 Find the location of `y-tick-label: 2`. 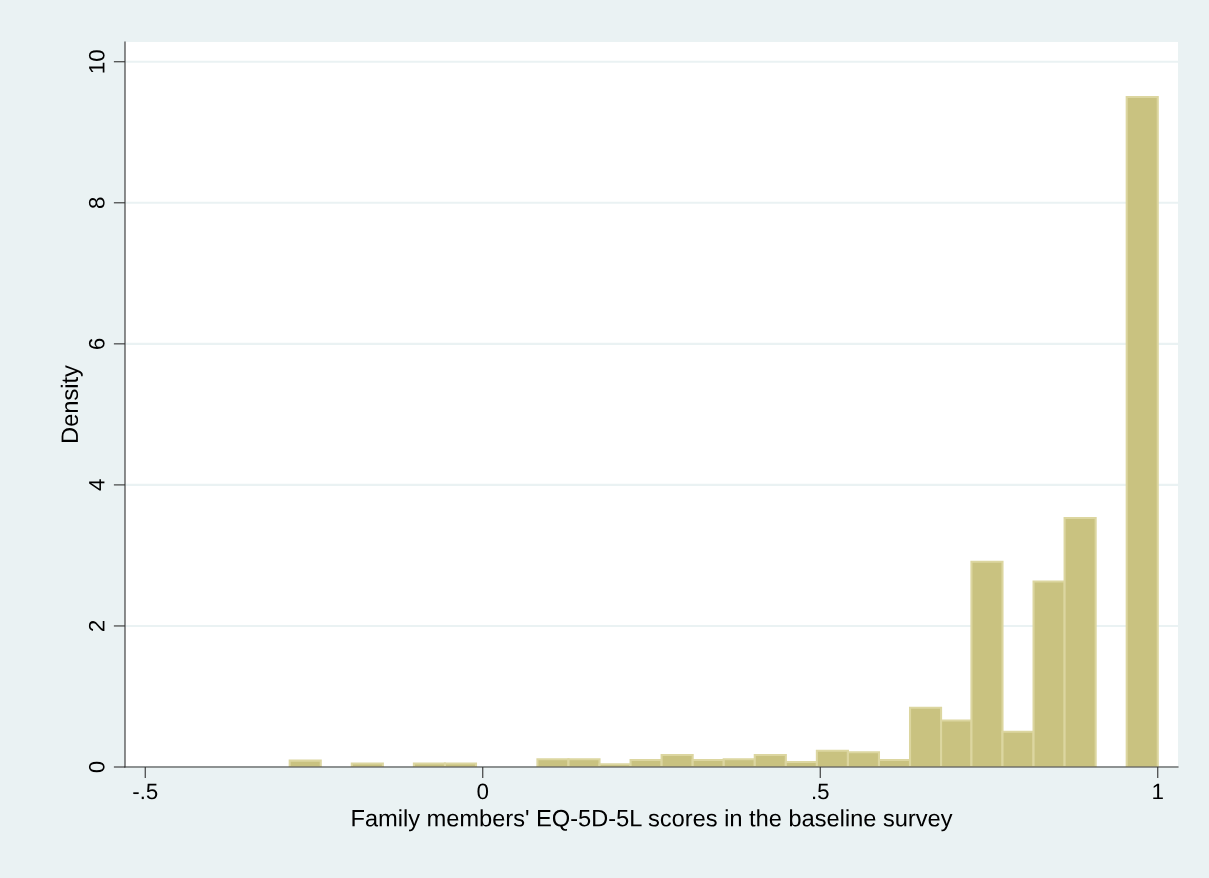

y-tick-label: 2 is located at coordinates (96, 626).